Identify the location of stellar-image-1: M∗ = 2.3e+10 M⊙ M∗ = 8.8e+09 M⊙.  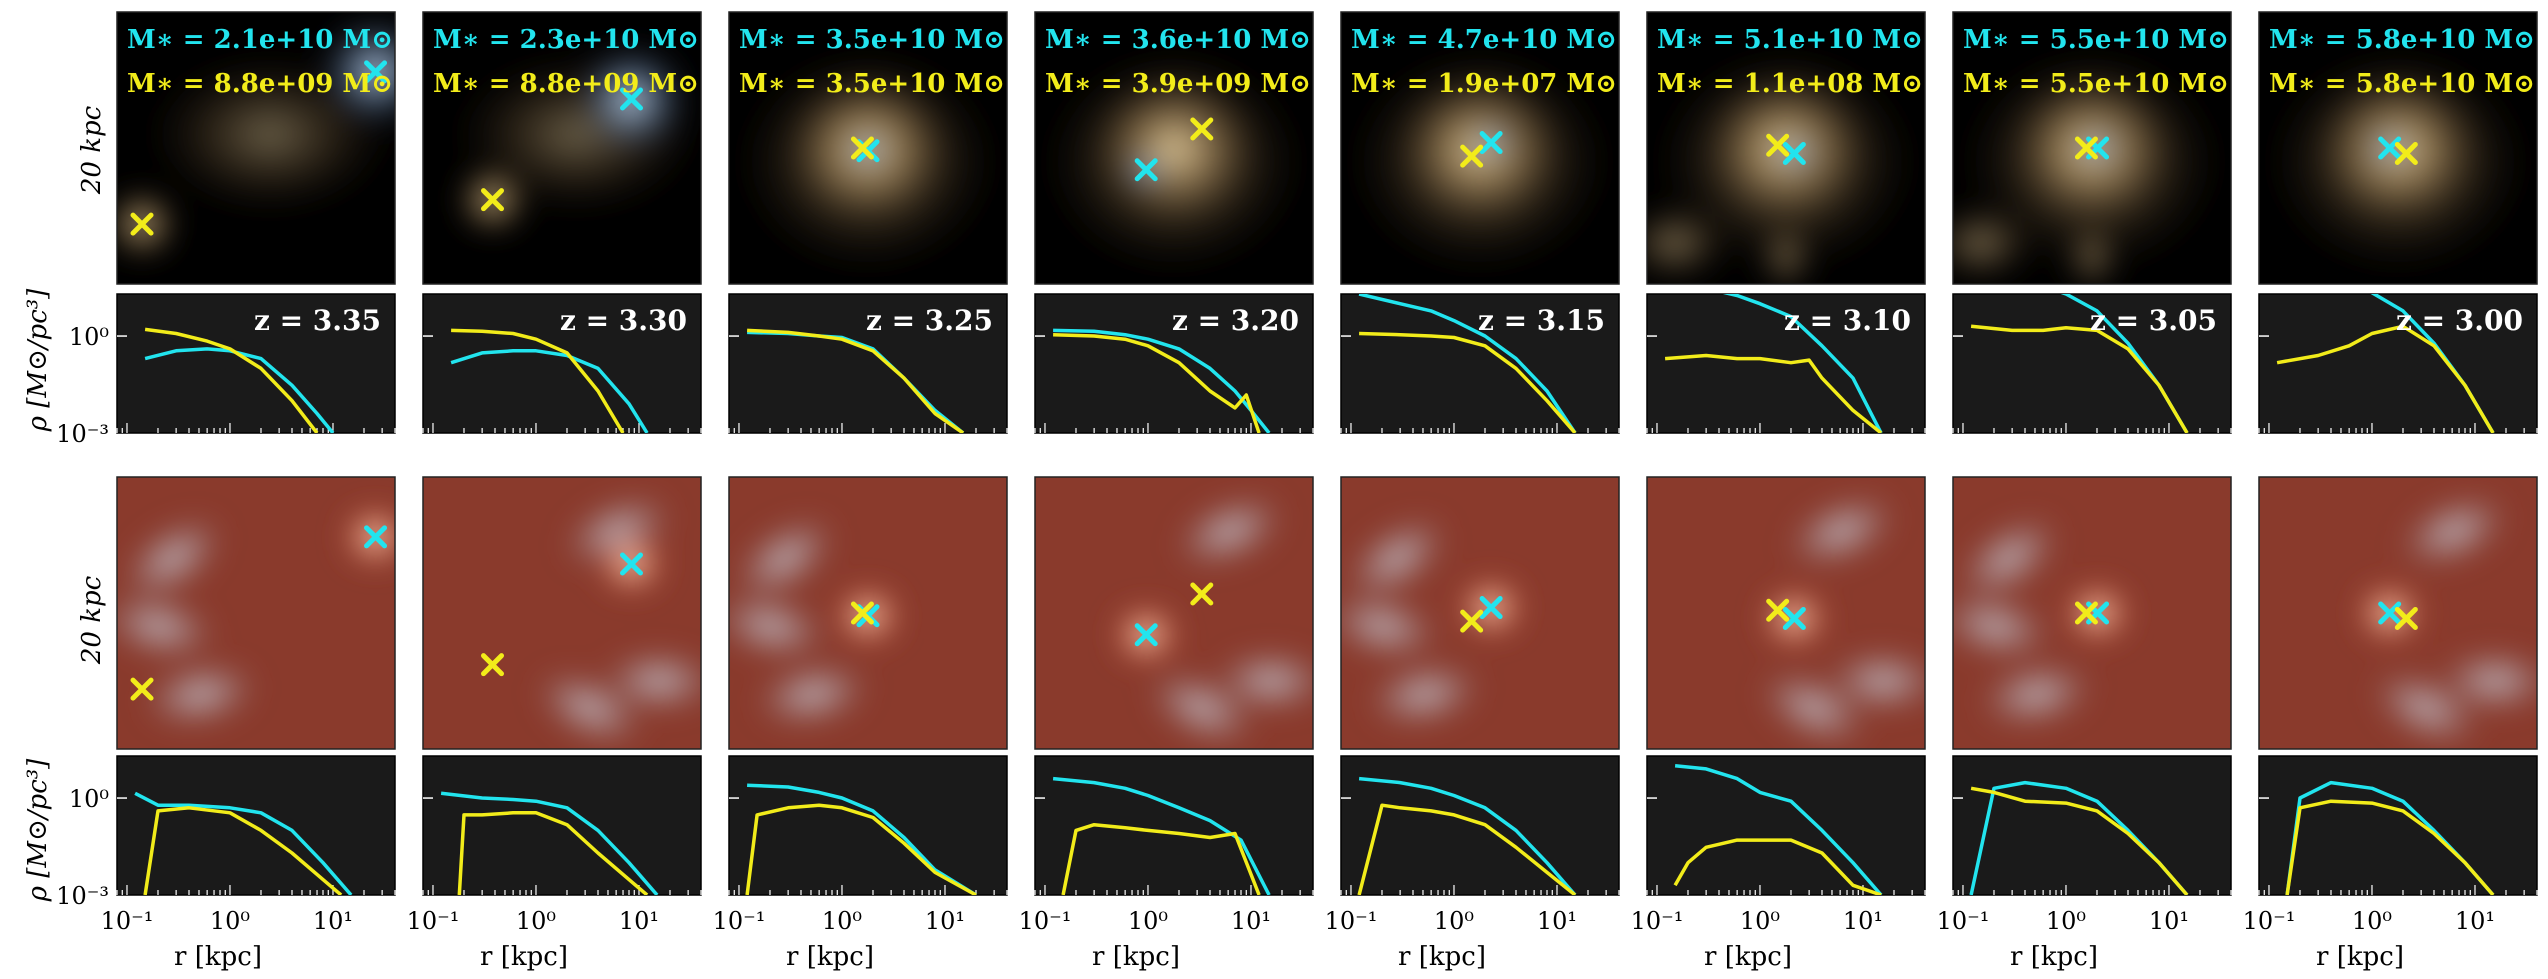
(562, 148).